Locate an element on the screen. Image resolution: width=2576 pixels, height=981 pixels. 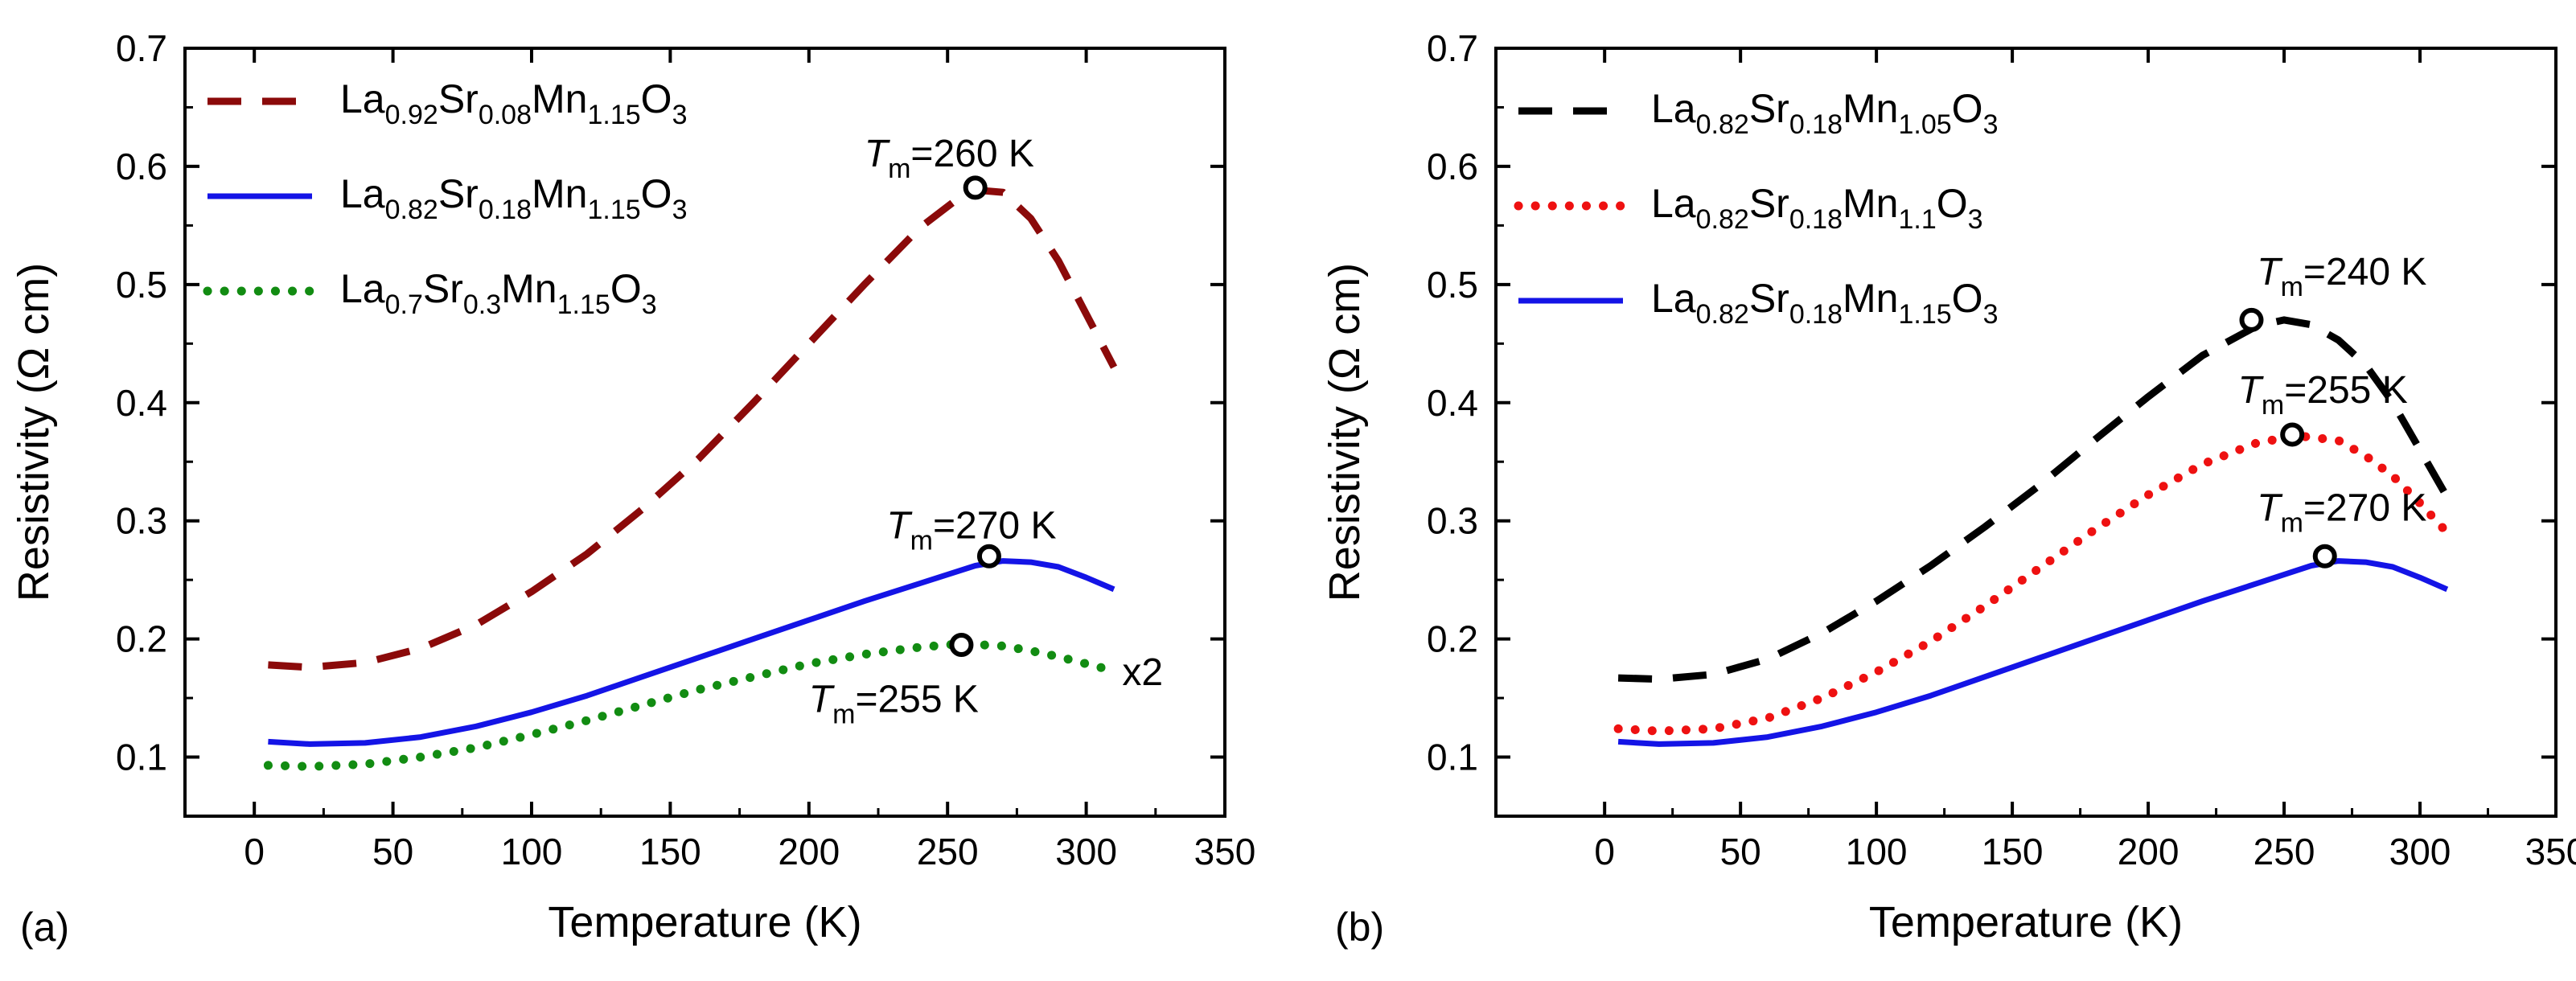
legend-label-2: La0.82Sr0.18Mn1.1O3 is located at coordinates (1817, 208).